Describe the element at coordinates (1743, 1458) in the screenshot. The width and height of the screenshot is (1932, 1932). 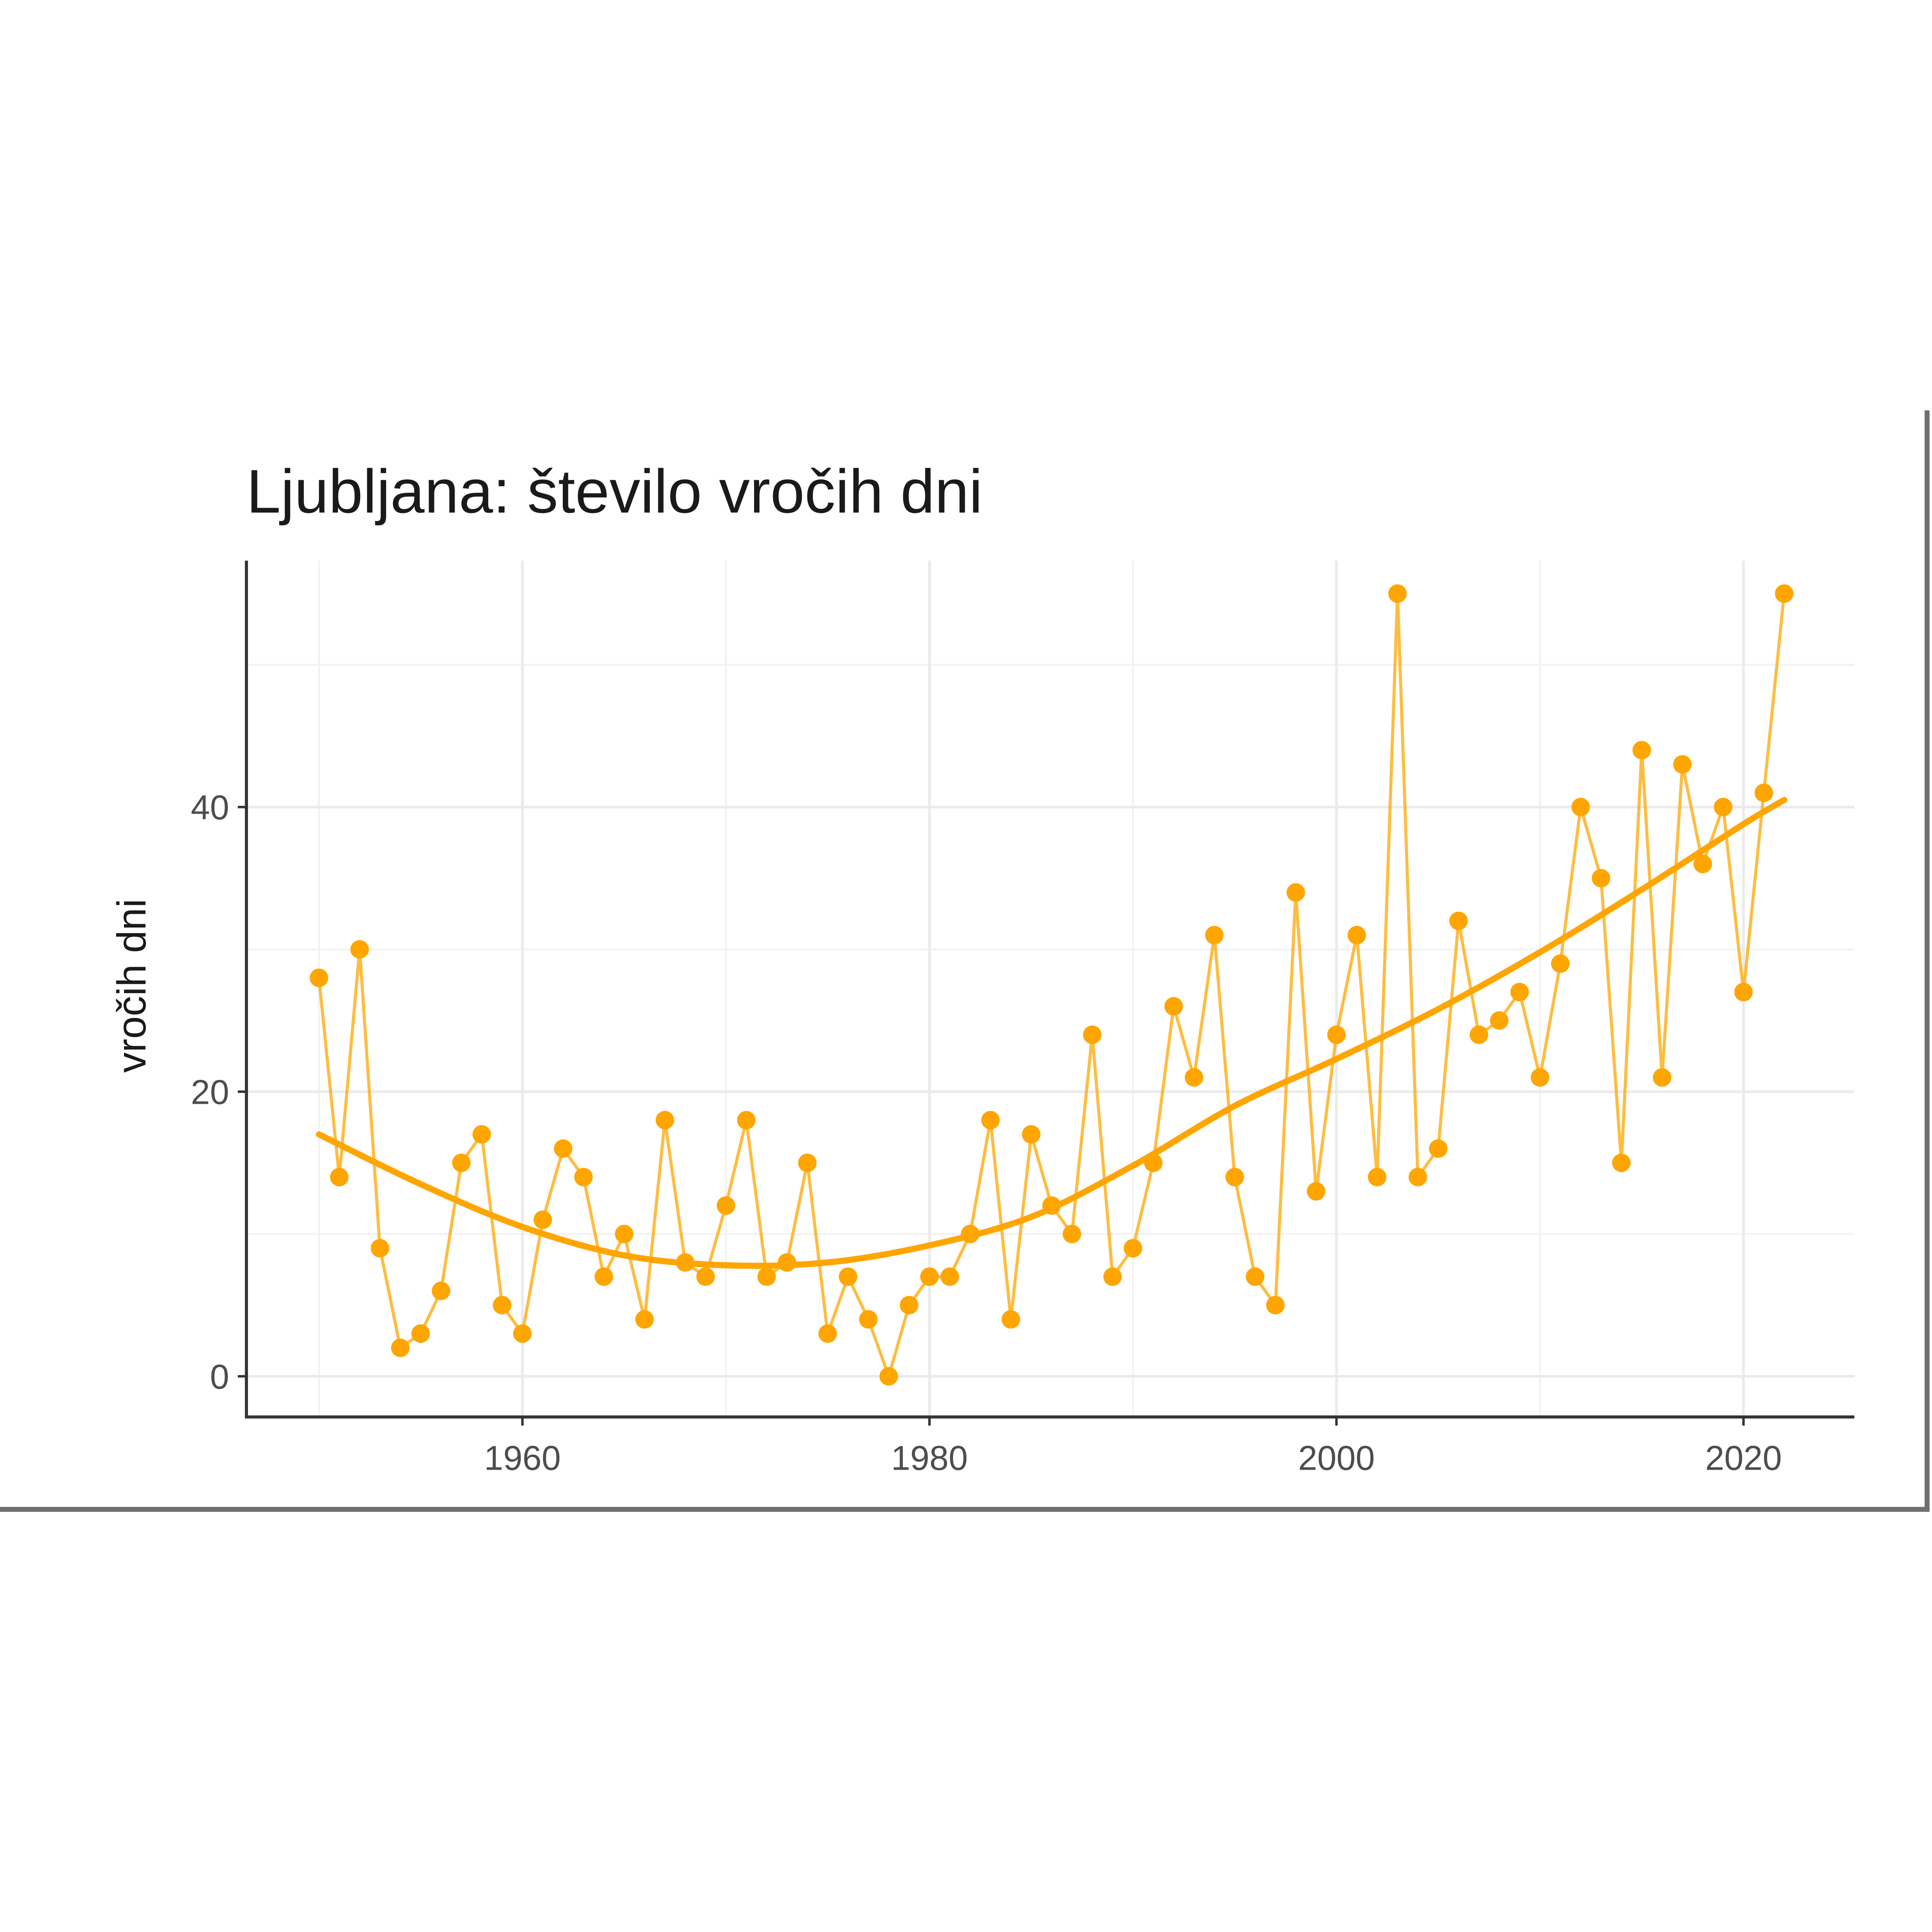
I see `x-tick-label: 2020` at that location.